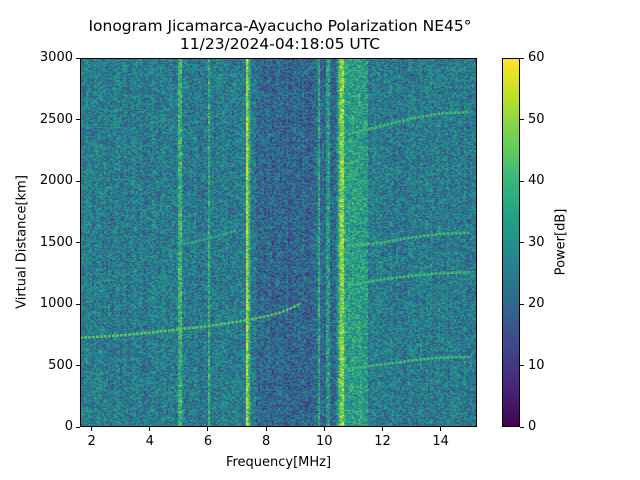 This screenshot has height=480, width=640. I want to click on colorbar-tick-label: 50, so click(536, 119).